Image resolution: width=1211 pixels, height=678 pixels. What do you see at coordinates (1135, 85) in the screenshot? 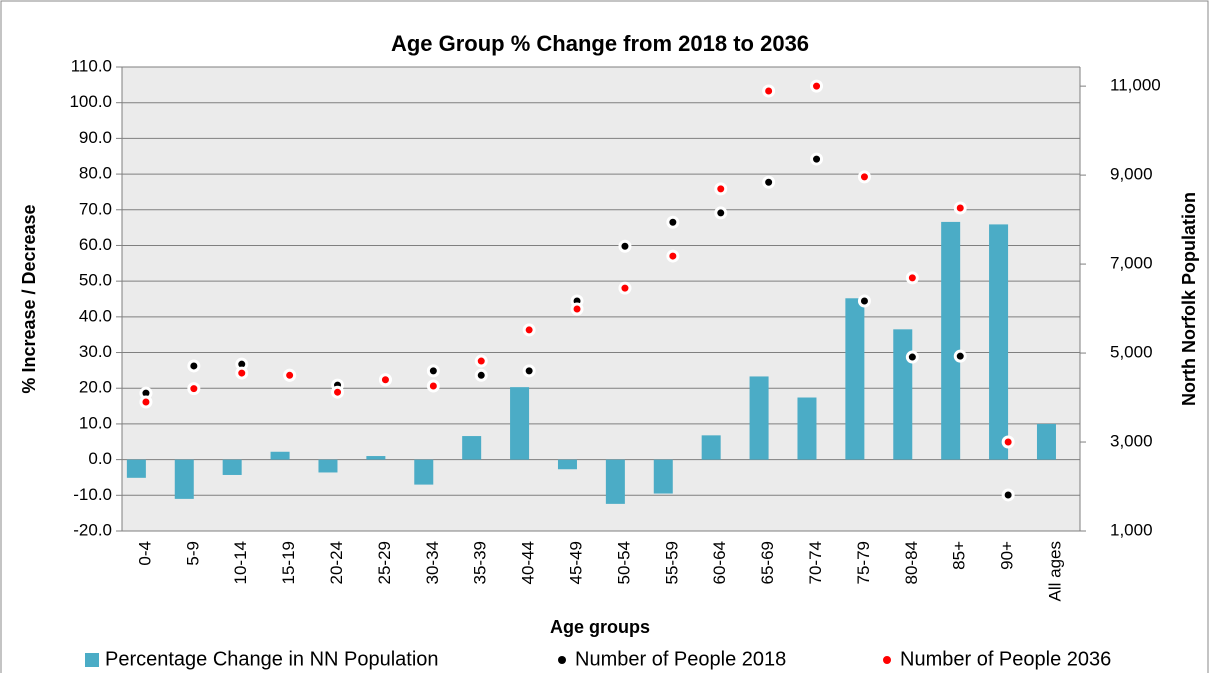
I see `y2-tick-label: 11,000` at bounding box center [1135, 85].